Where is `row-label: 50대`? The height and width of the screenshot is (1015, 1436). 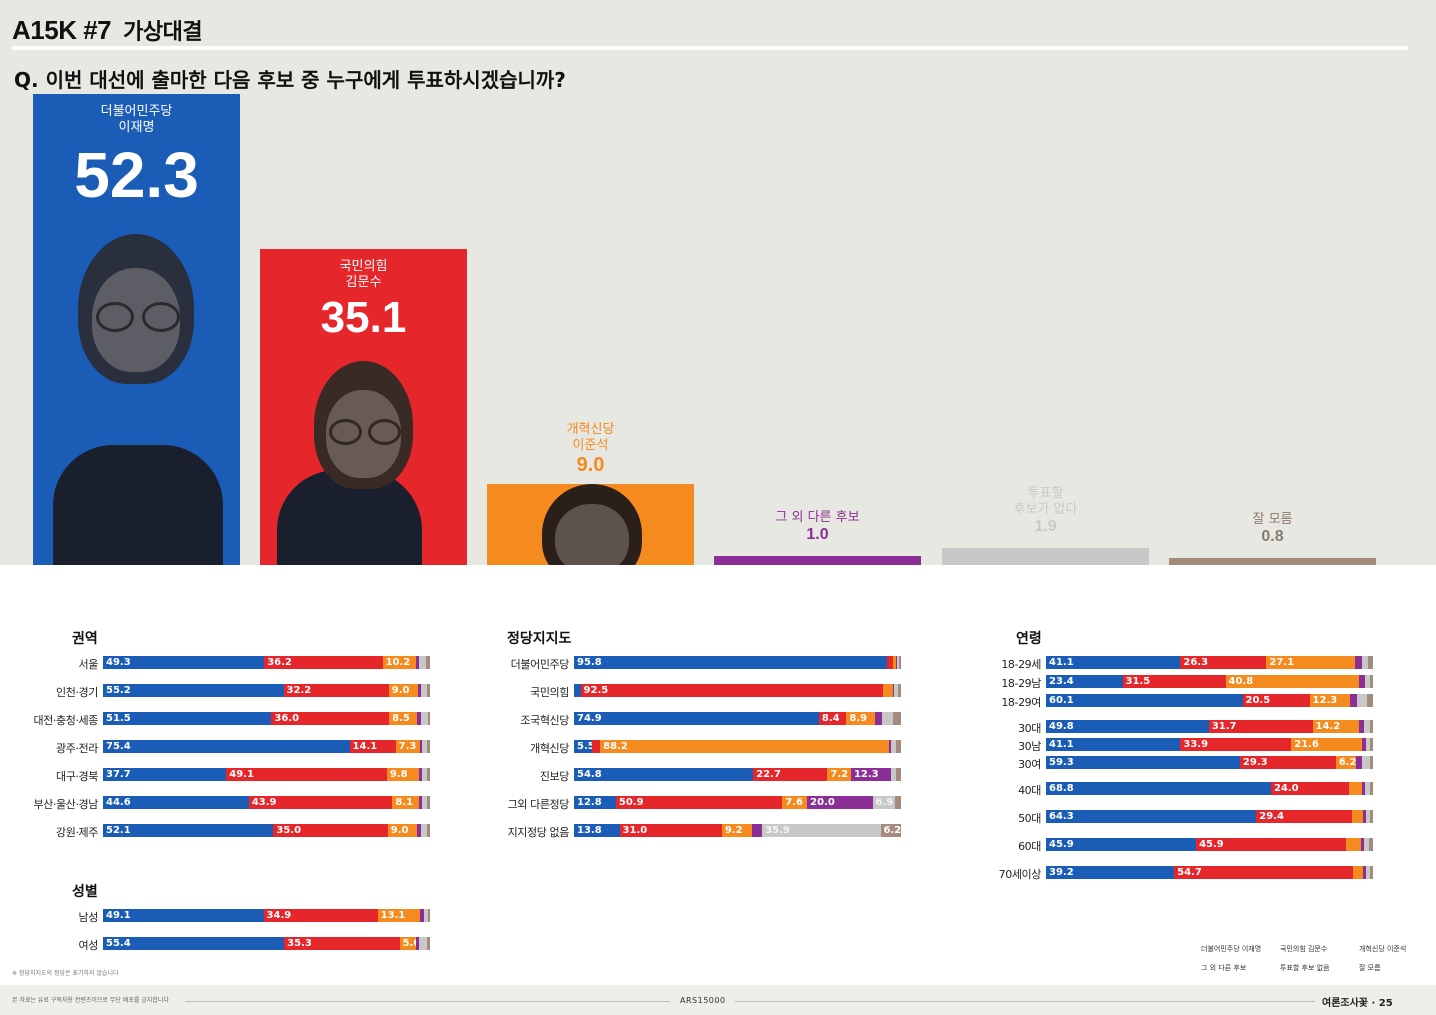
row-label: 50대 is located at coordinates (1029, 818).